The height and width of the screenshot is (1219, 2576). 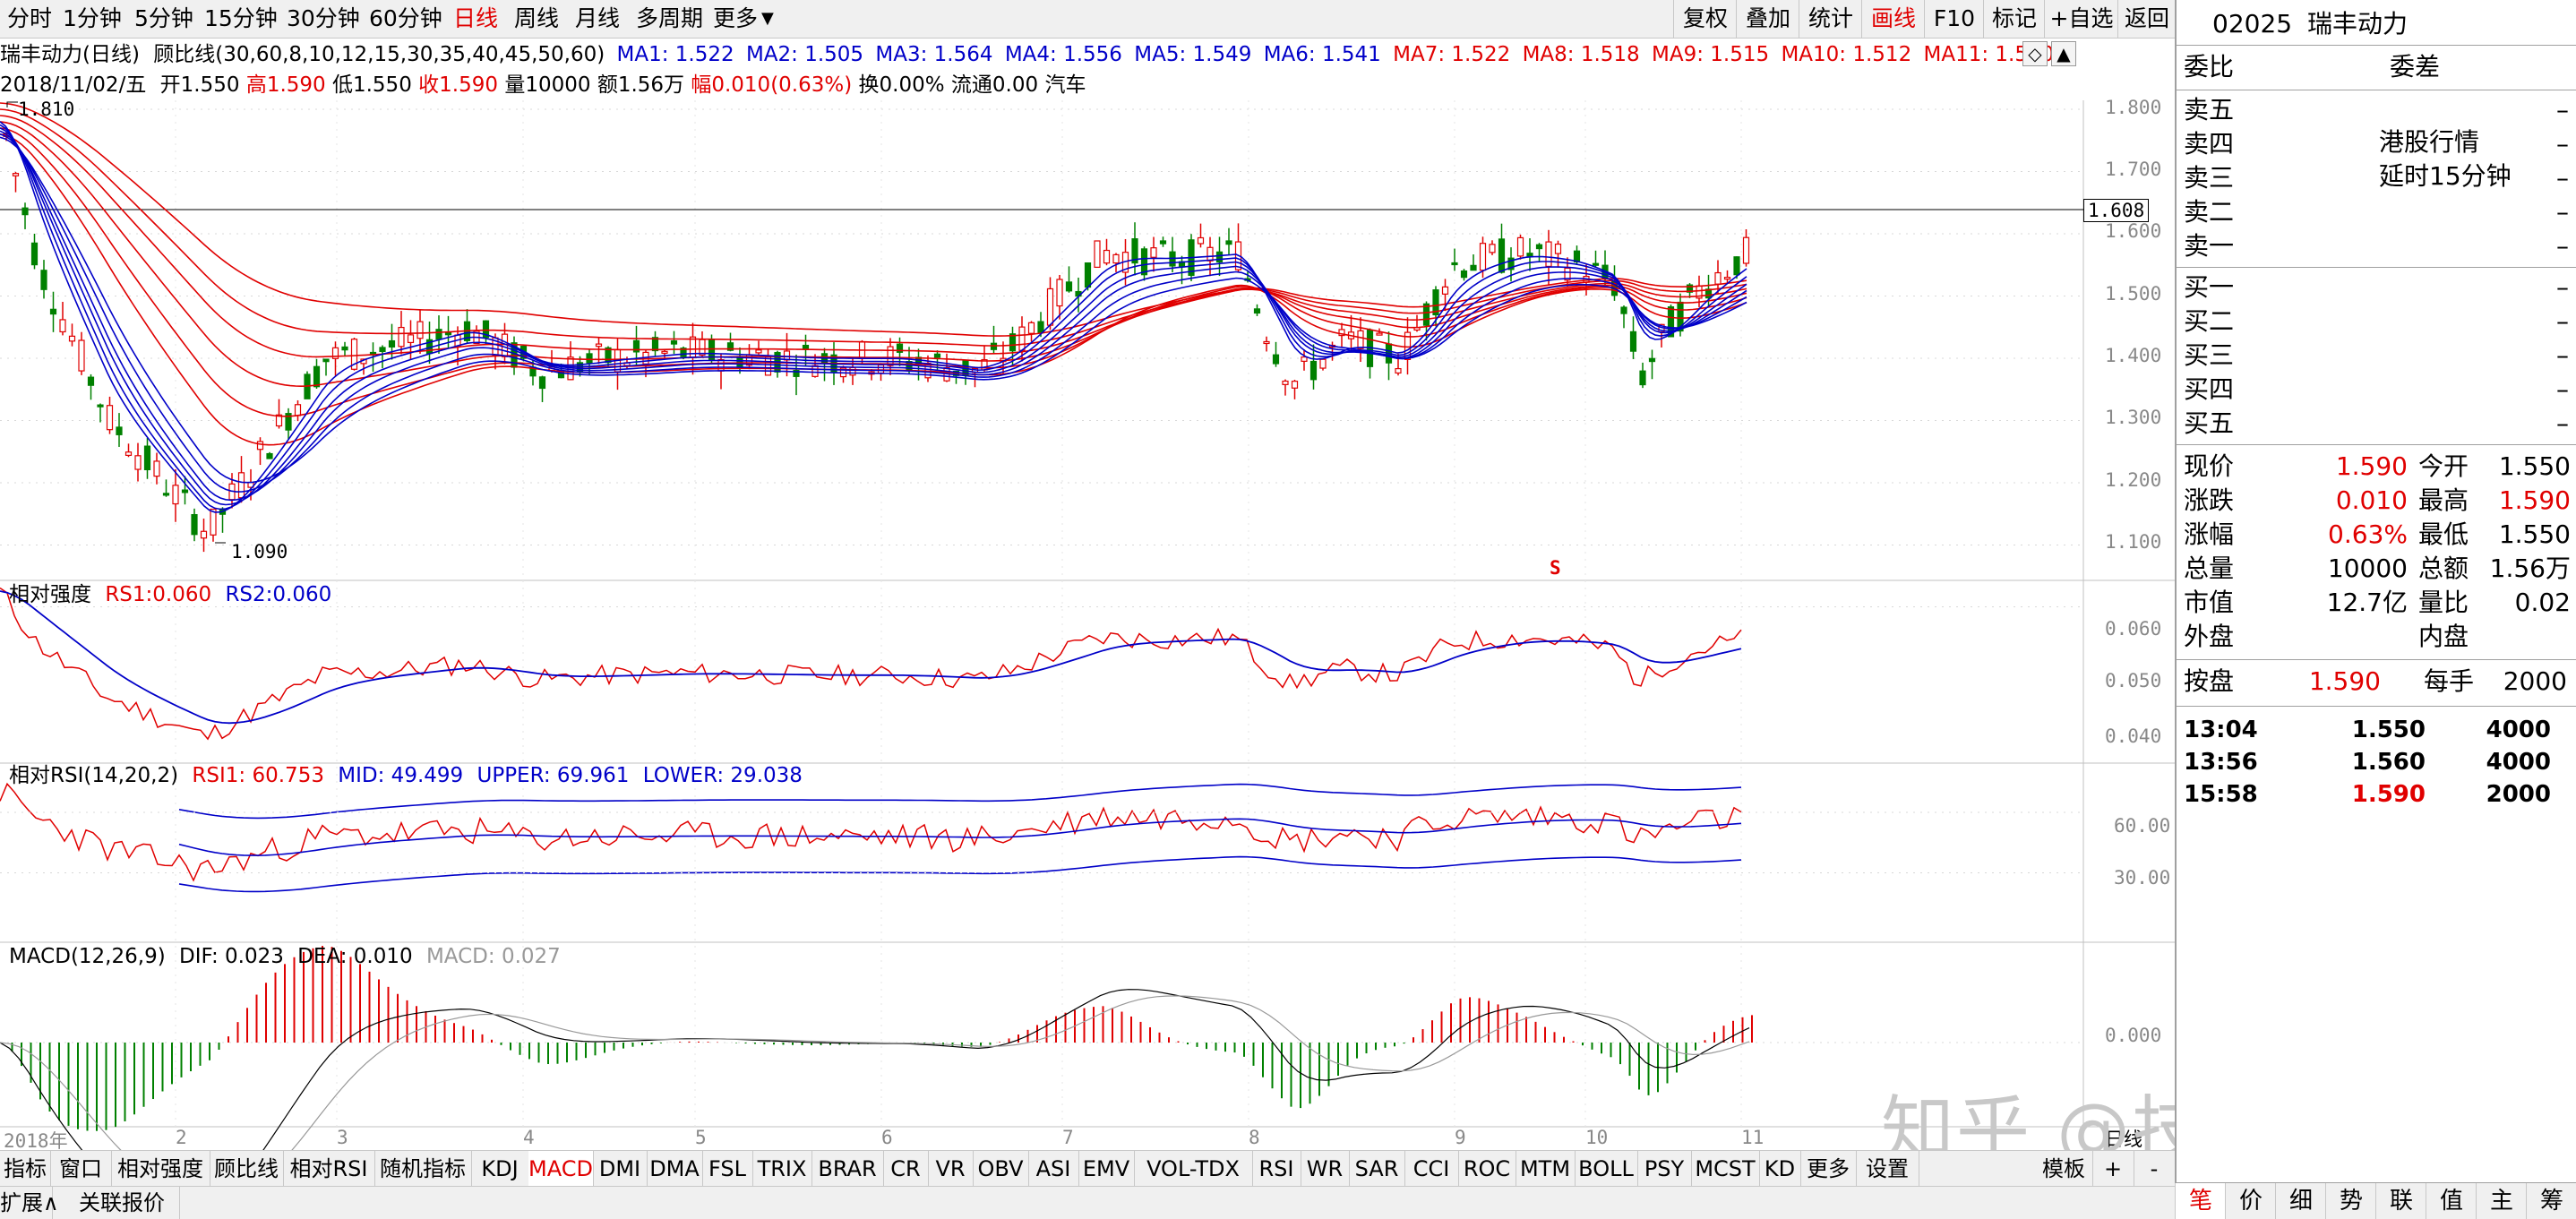 I want to click on divider, so click(x=2376, y=45).